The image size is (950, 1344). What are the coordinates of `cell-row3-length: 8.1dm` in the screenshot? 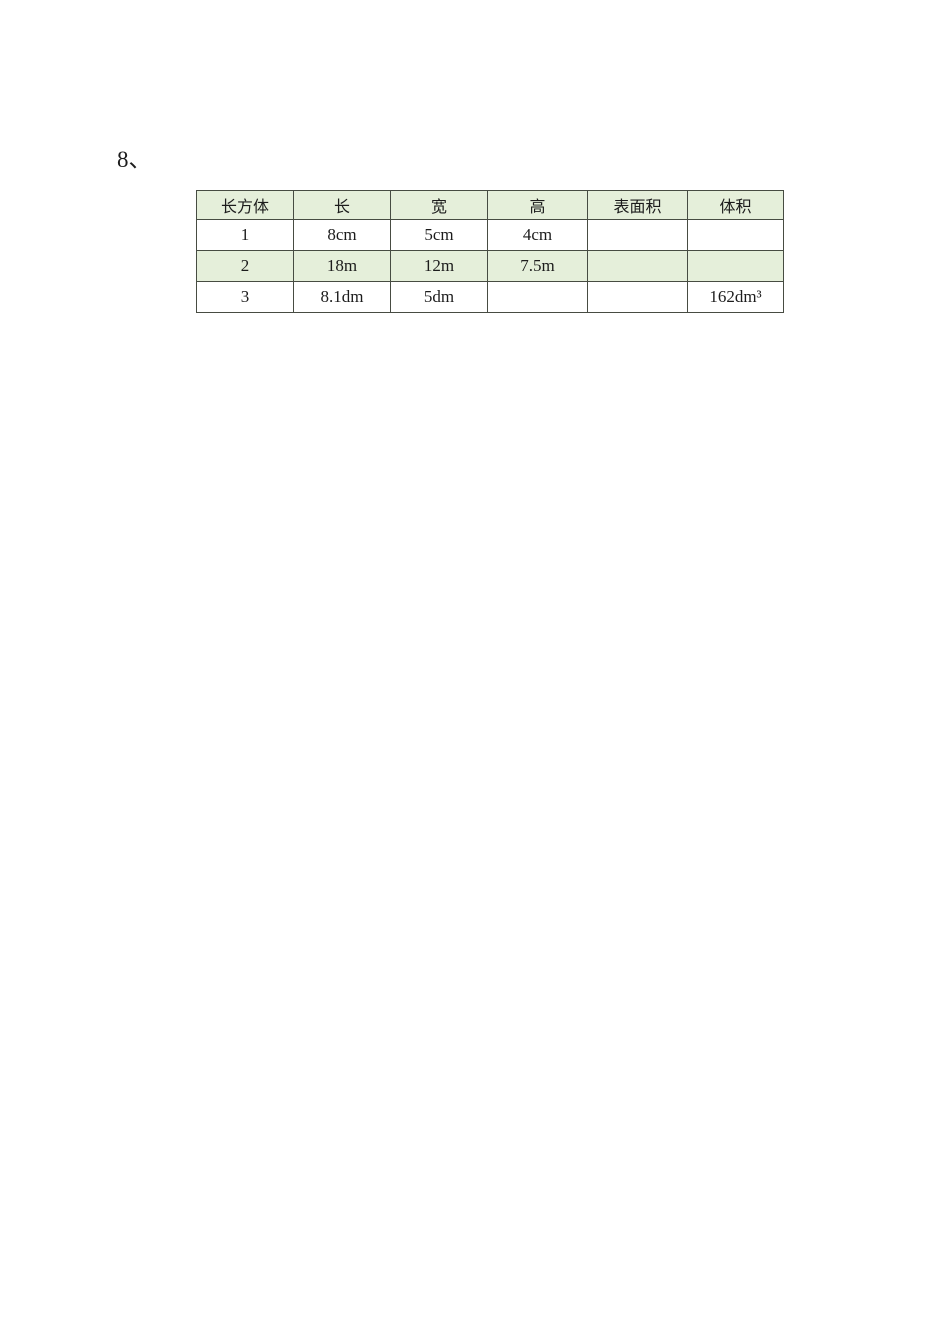 It's located at (342, 297).